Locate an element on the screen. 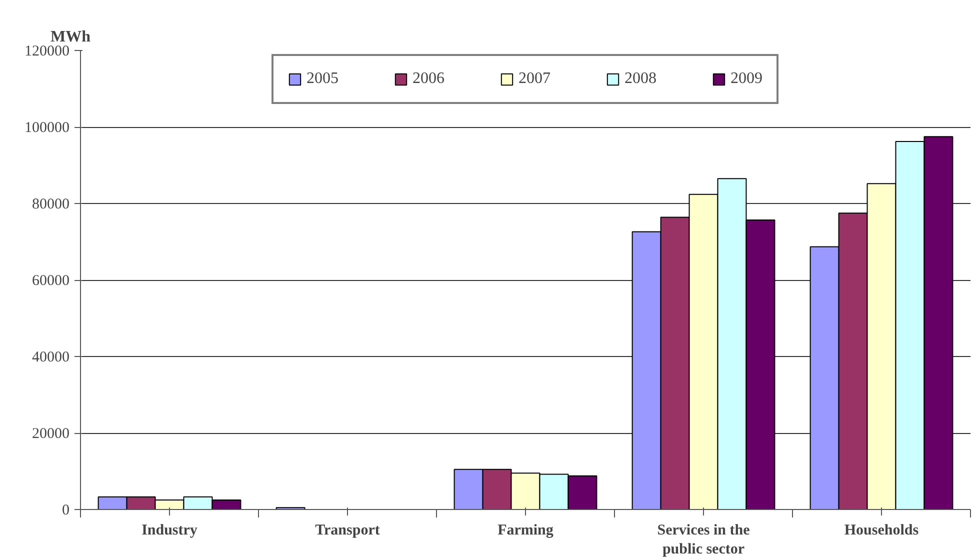 The image size is (980, 560). x-tick-label: Services in the public sector is located at coordinates (703, 540).